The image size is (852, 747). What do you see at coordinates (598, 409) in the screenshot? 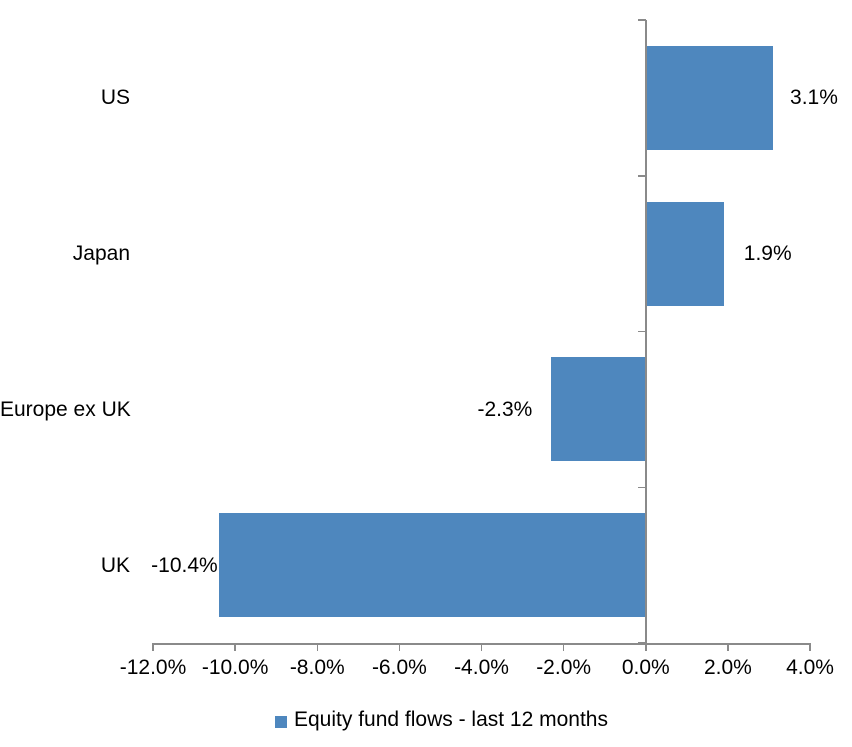
I see `bar-europe-ex-uk` at bounding box center [598, 409].